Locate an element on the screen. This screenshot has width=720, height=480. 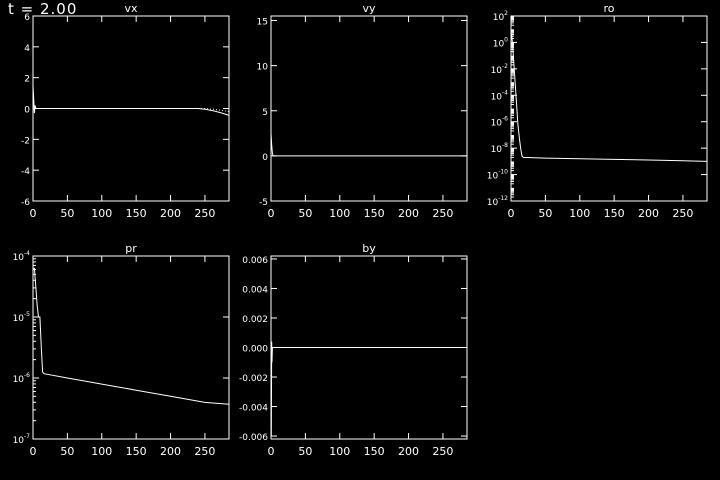
y-tick-label: 10⁻⁸ is located at coordinates (500, 148).